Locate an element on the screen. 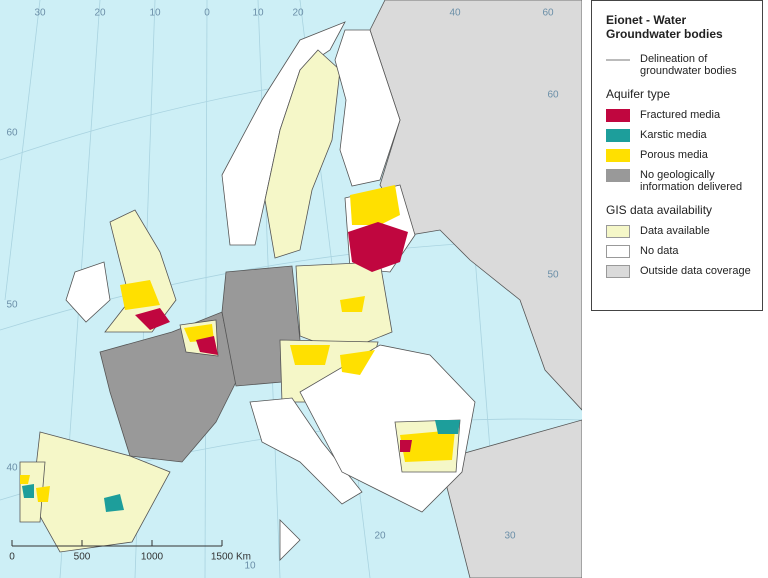 This screenshot has width=768, height=578. legend-entry: Data available is located at coordinates (680, 231).